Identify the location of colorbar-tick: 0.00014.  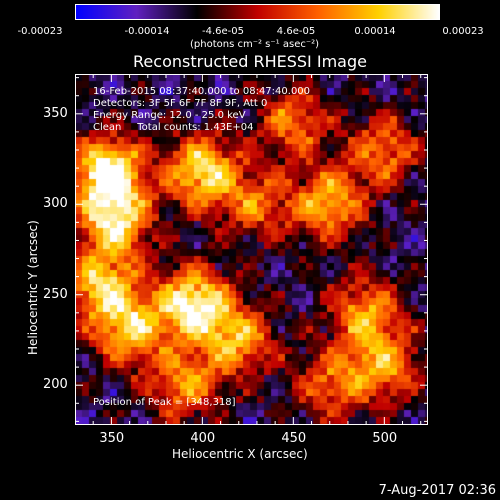
(375, 31).